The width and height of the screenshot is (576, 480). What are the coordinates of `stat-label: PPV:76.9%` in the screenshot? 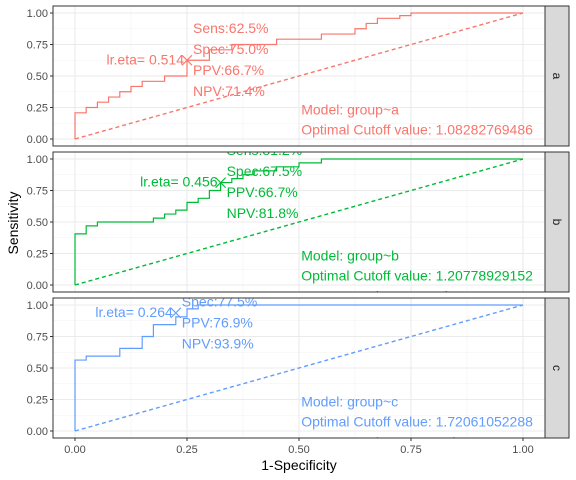 It's located at (217, 322).